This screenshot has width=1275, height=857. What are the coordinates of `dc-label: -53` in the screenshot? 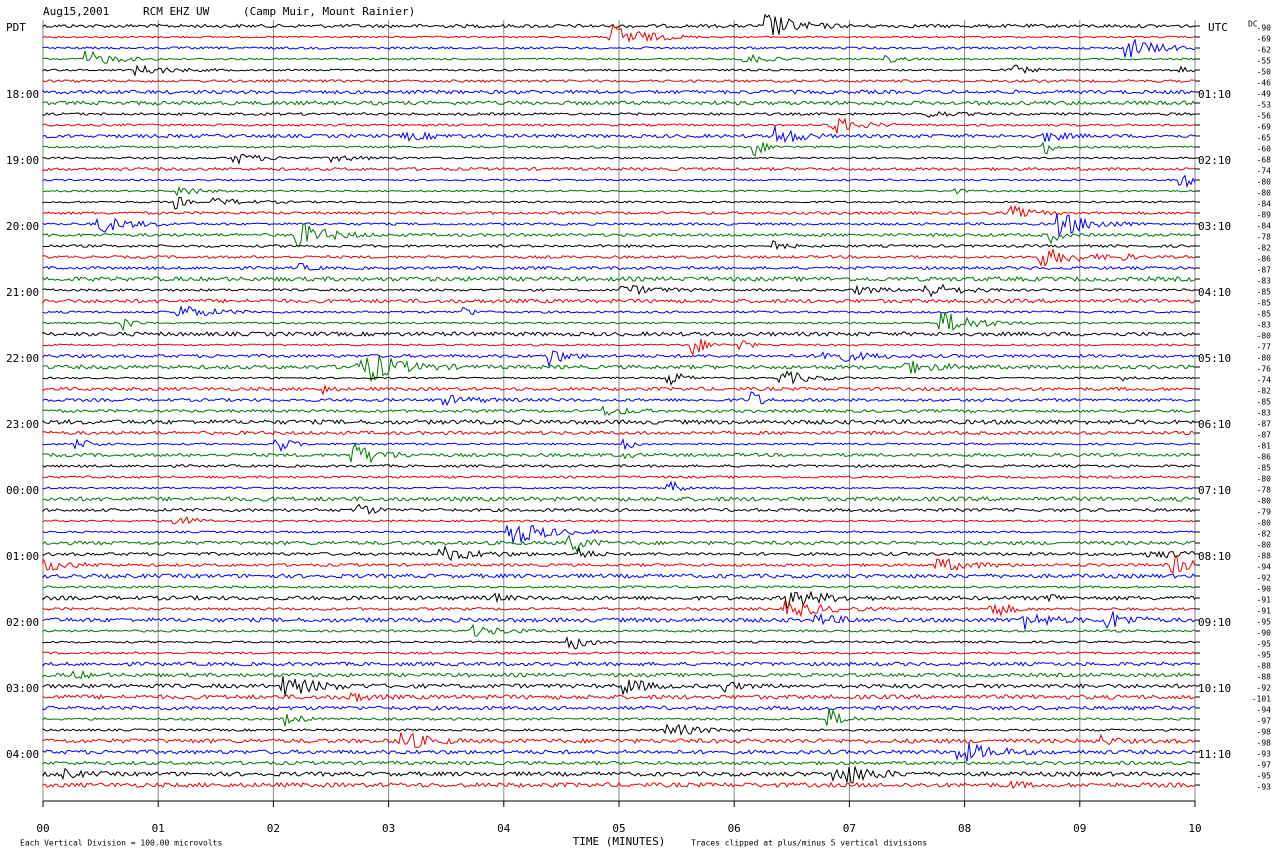 It's located at (1264, 105).